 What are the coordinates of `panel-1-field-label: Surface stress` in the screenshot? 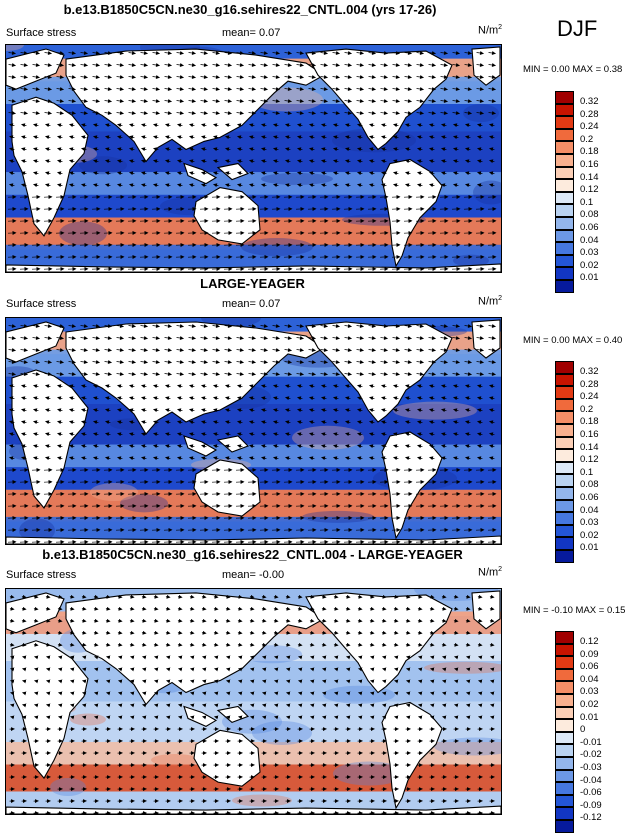 It's located at (41, 33).